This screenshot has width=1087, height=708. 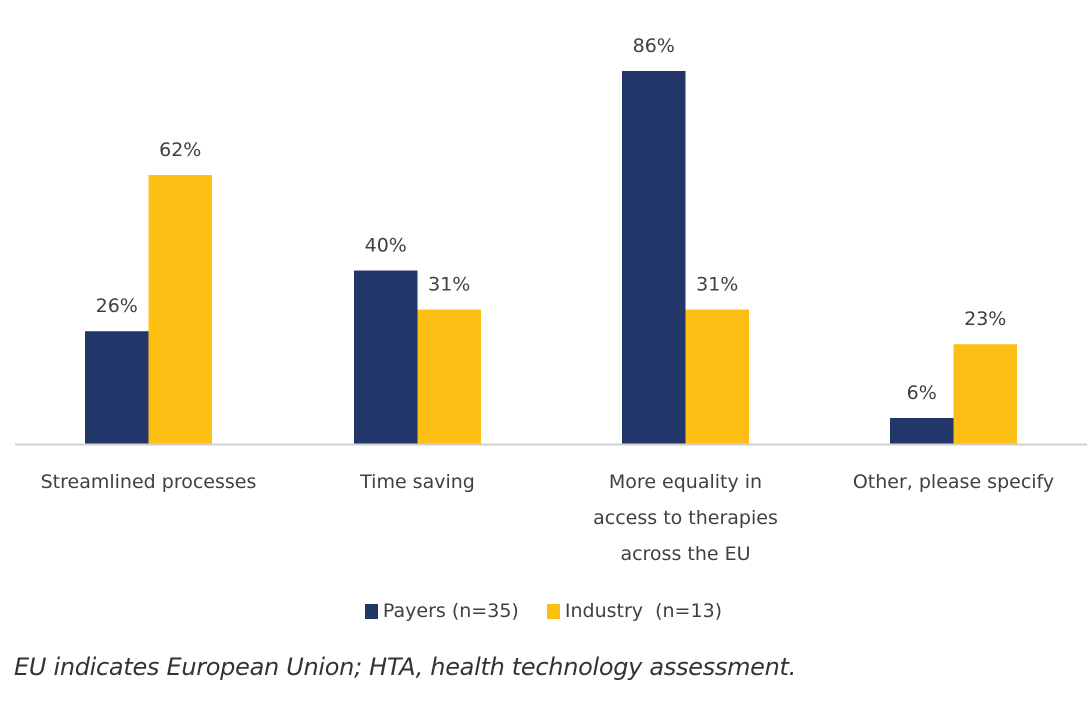 What do you see at coordinates (985, 319) in the screenshot?
I see `data-label-industry-3: 23%` at bounding box center [985, 319].